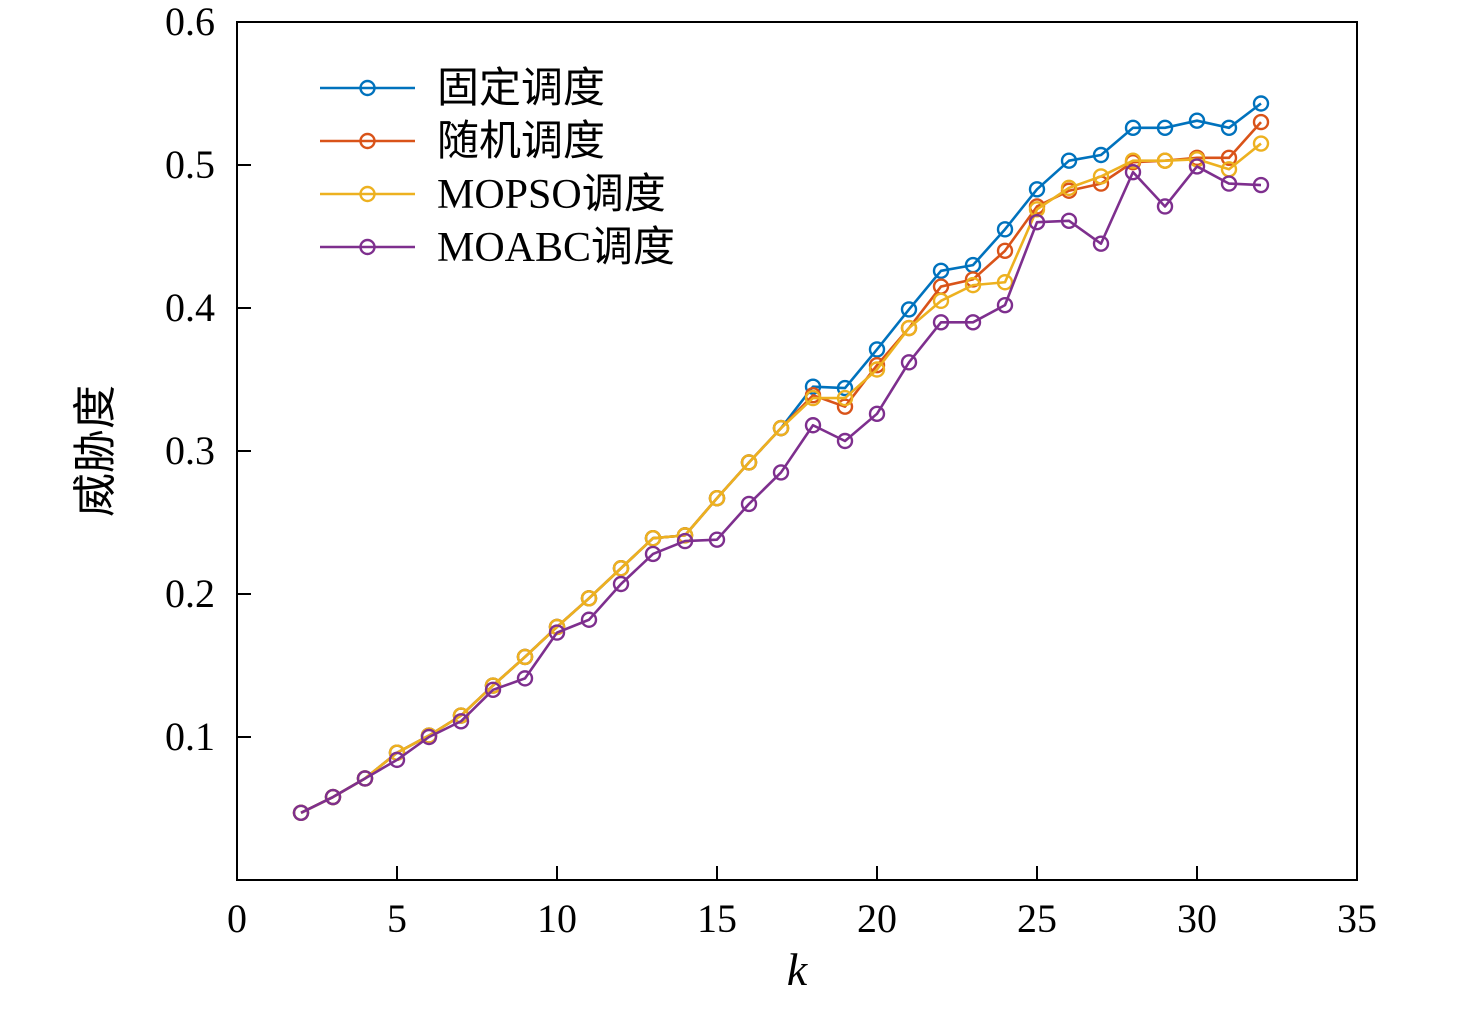 The image size is (1476, 1023). Describe the element at coordinates (190, 307) in the screenshot. I see `y-tick-label: 0.4` at that location.